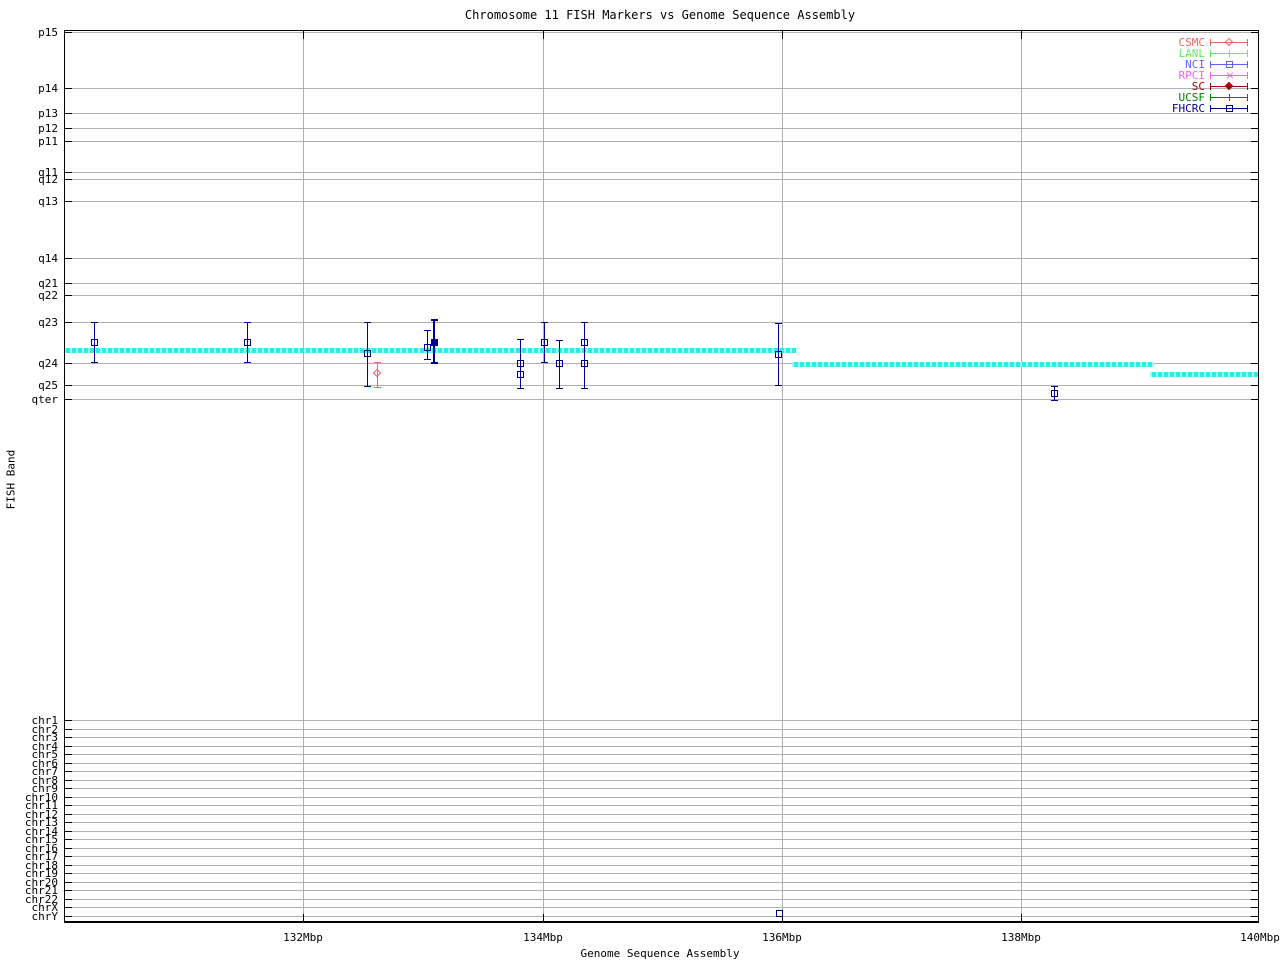 This screenshot has width=1280, height=960. I want to click on y-tick-label: chr8, so click(45, 780).